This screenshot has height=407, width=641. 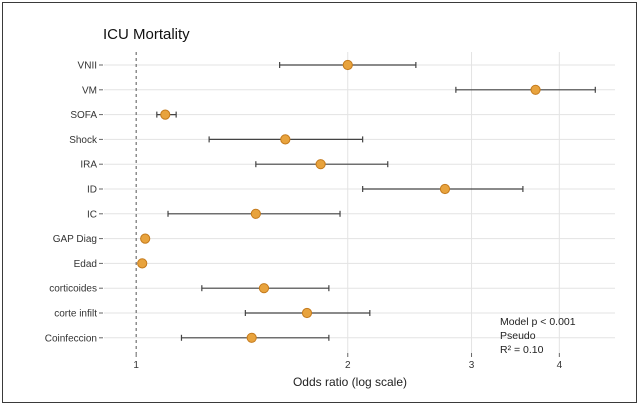 What do you see at coordinates (83, 115) in the screenshot?
I see `y-tick-label: SOFA` at bounding box center [83, 115].